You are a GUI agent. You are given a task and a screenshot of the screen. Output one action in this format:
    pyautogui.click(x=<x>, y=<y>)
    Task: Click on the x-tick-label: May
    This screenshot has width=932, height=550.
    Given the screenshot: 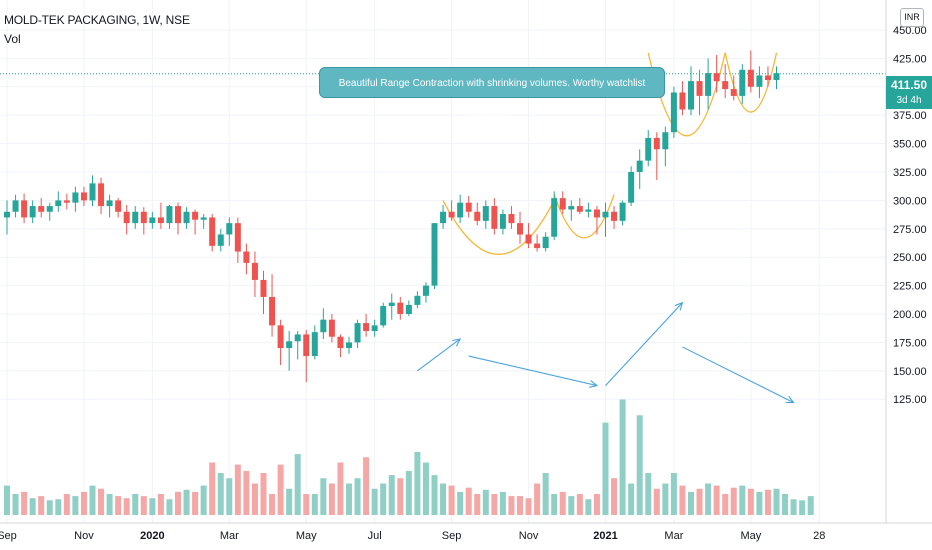 What is the action you would take?
    pyautogui.click(x=750, y=536)
    